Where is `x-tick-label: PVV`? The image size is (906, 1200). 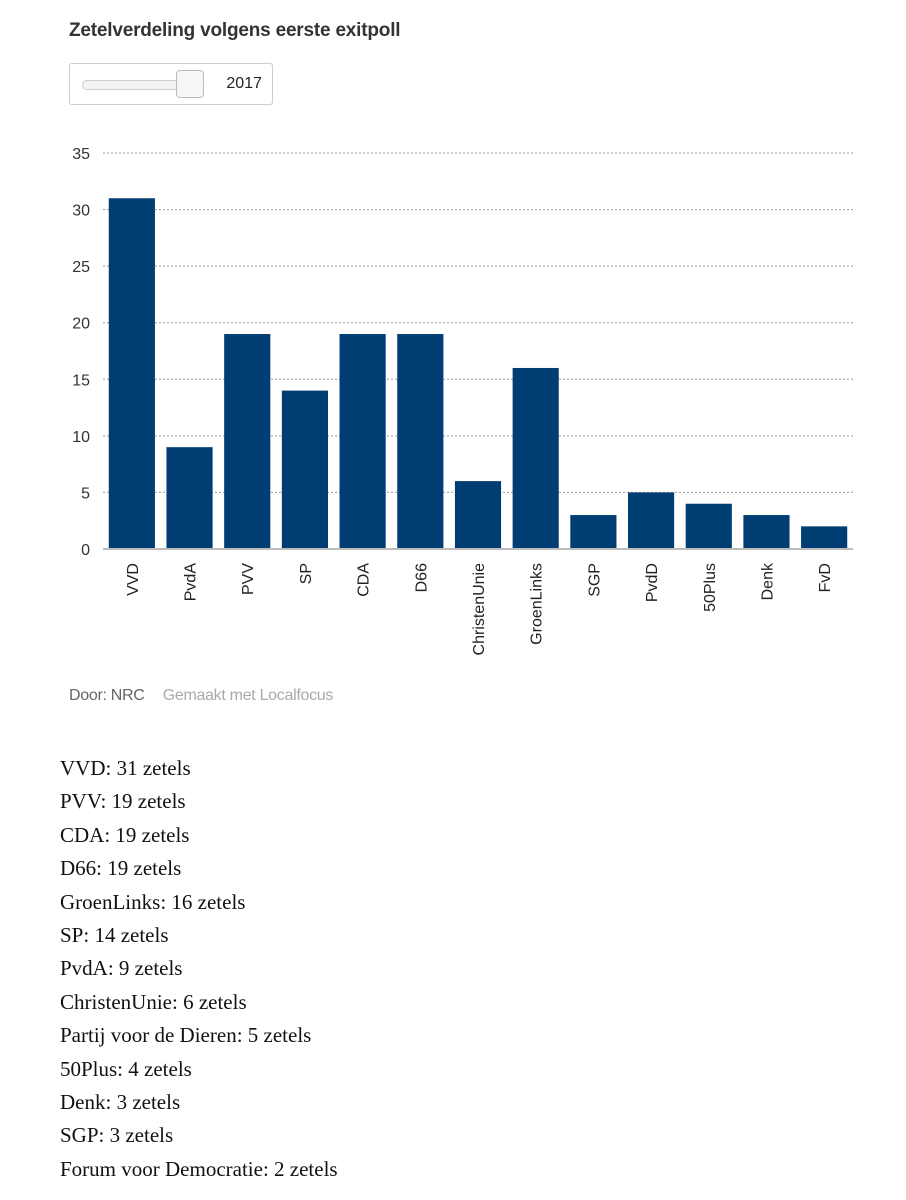 x-tick-label: PVV is located at coordinates (248, 579).